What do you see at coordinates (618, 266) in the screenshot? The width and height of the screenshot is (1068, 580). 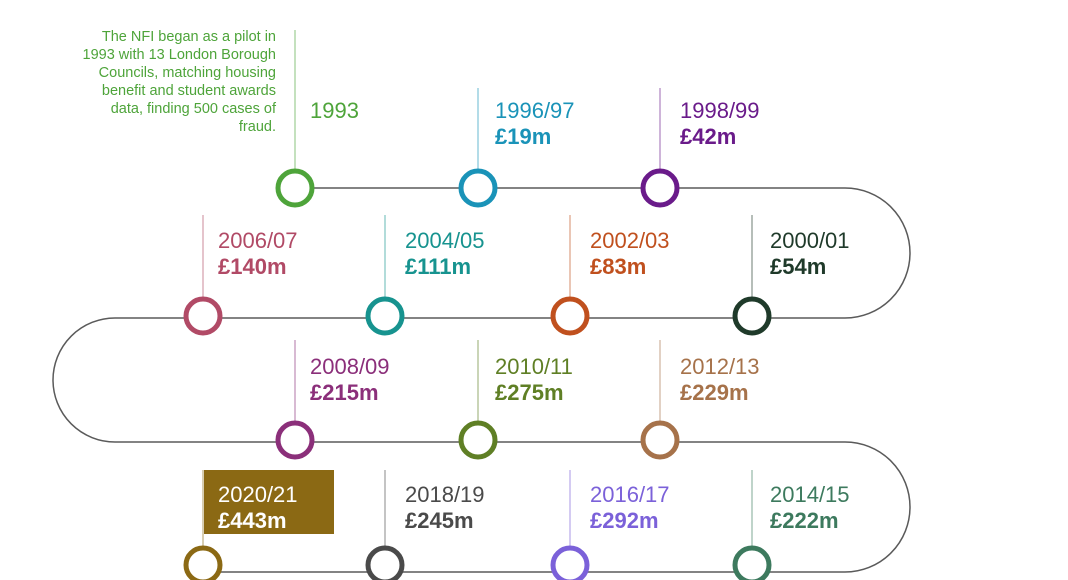 I see `milestone-amount: £83m` at bounding box center [618, 266].